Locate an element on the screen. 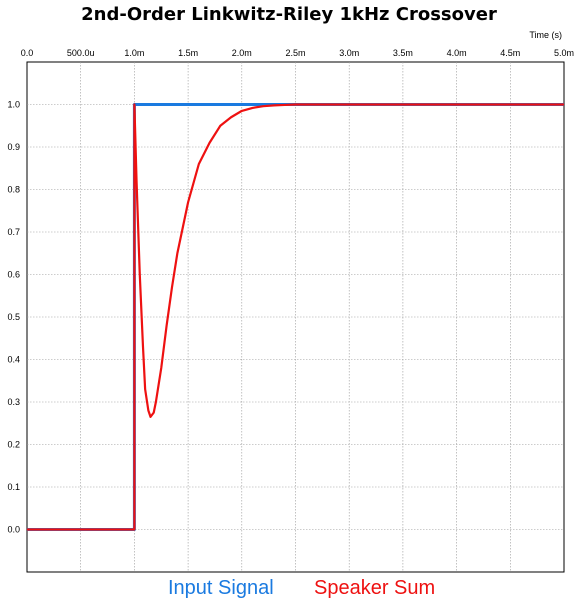 The height and width of the screenshot is (608, 578). y-tick-label: 0.4 is located at coordinates (13, 360).